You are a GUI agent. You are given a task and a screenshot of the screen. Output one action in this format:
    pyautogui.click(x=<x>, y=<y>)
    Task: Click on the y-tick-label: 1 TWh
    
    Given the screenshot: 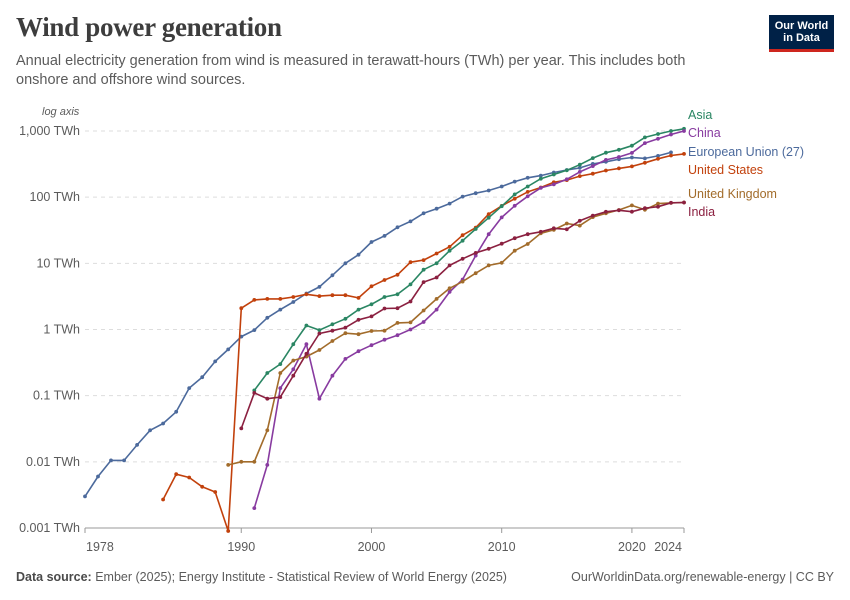 What is the action you would take?
    pyautogui.click(x=61, y=330)
    